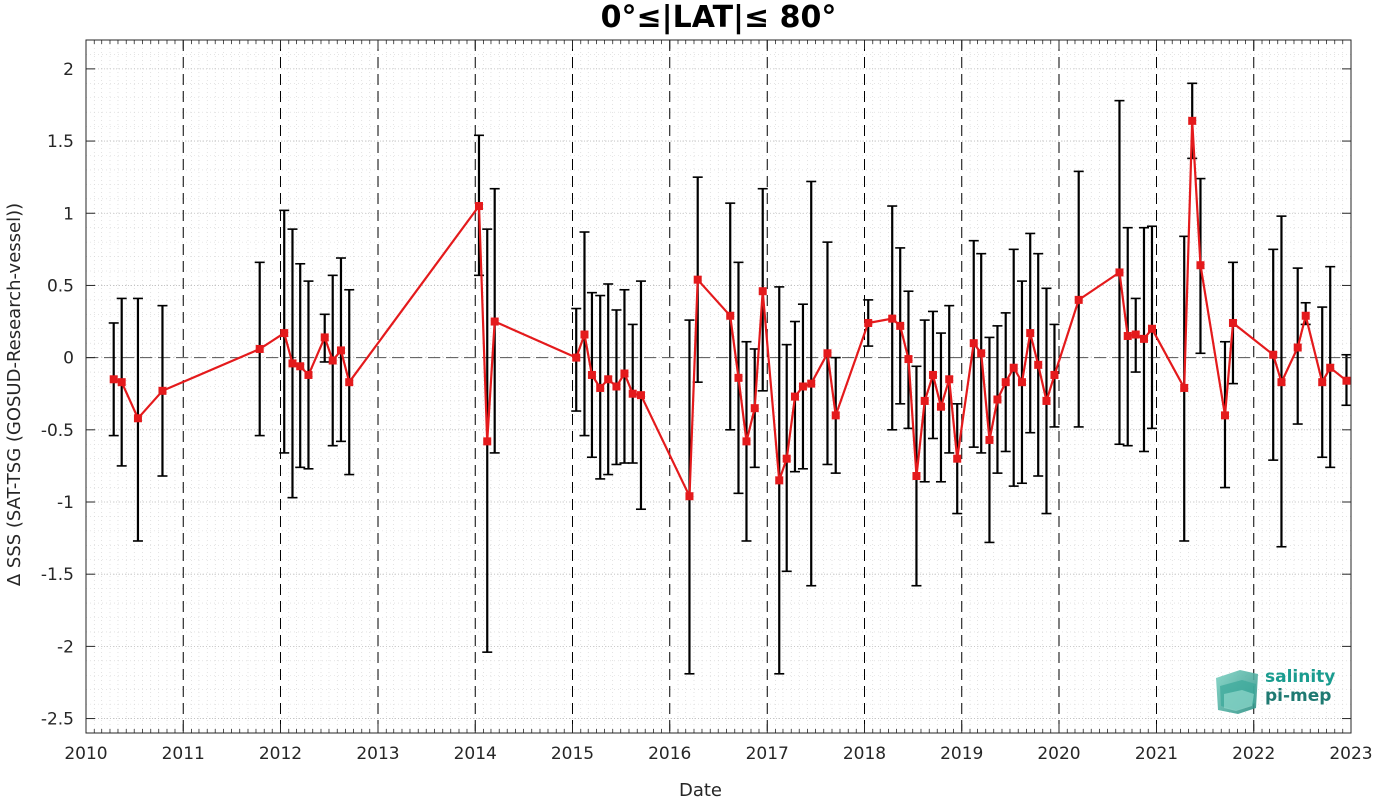  I want to click on y-tick-label: 0, so click(68, 359).